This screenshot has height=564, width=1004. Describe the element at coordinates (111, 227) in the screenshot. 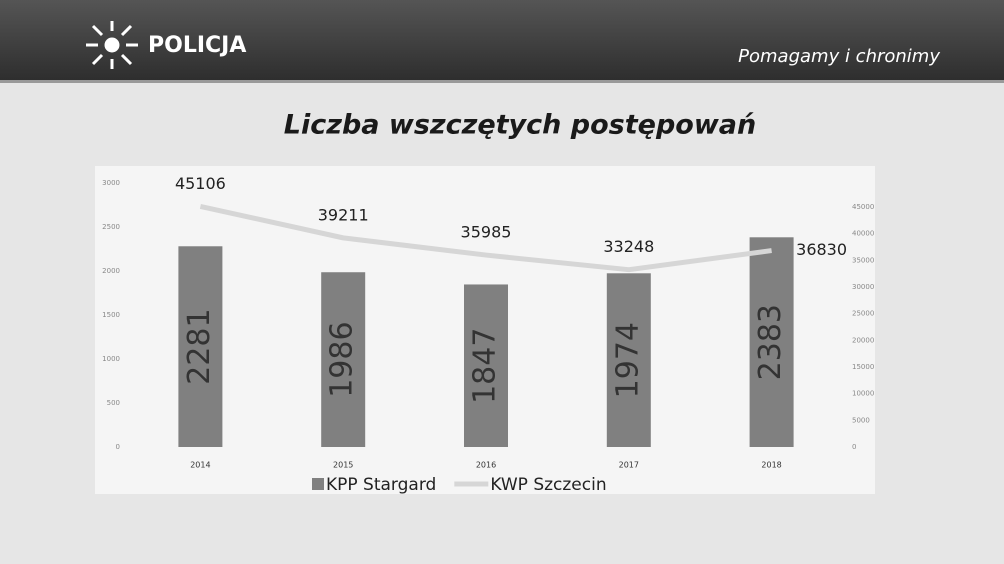

I see `y-tick-label: 2500` at that location.